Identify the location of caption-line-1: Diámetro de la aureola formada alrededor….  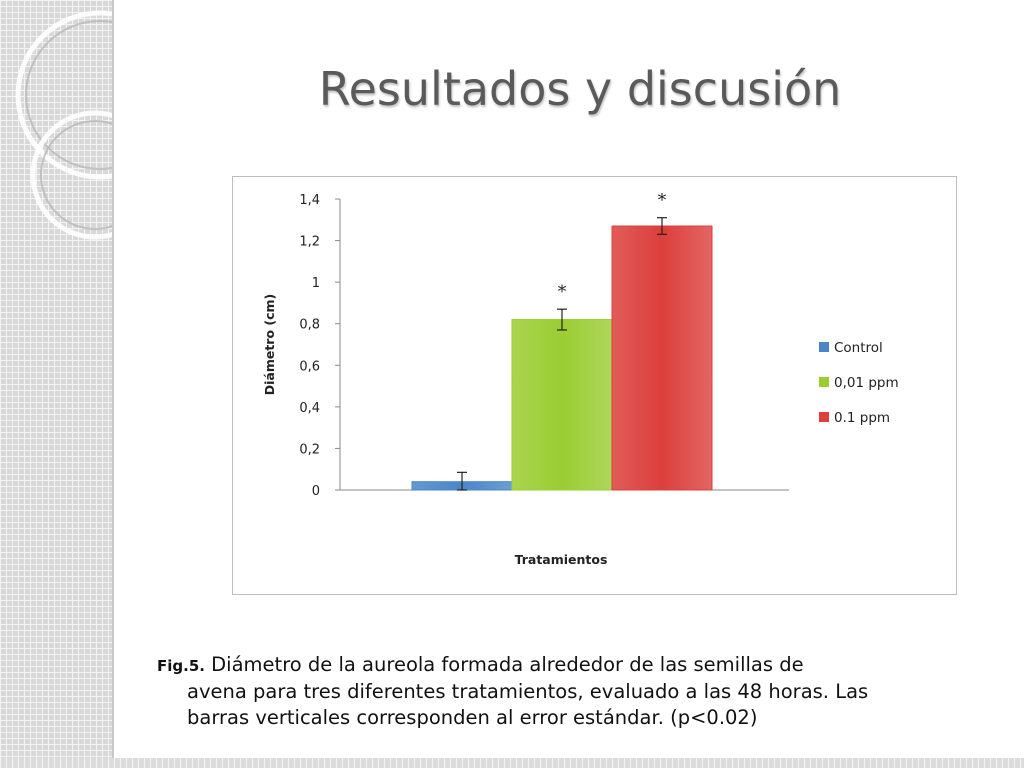
(504, 664).